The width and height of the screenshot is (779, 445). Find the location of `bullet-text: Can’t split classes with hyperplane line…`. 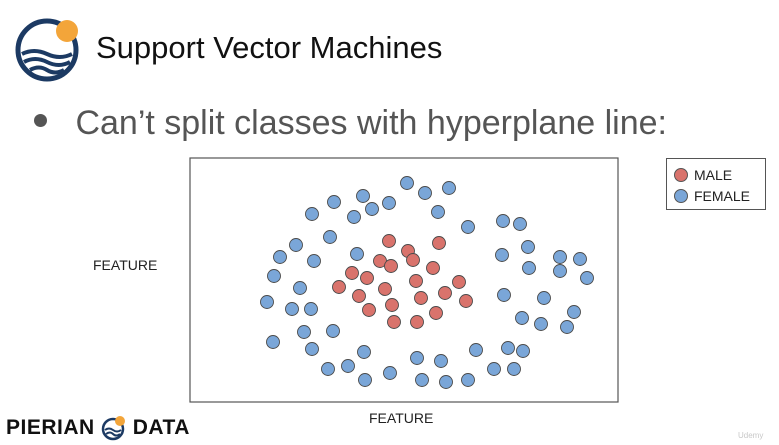

bullet-text: Can’t split classes with hyperplane line… is located at coordinates (371, 123).